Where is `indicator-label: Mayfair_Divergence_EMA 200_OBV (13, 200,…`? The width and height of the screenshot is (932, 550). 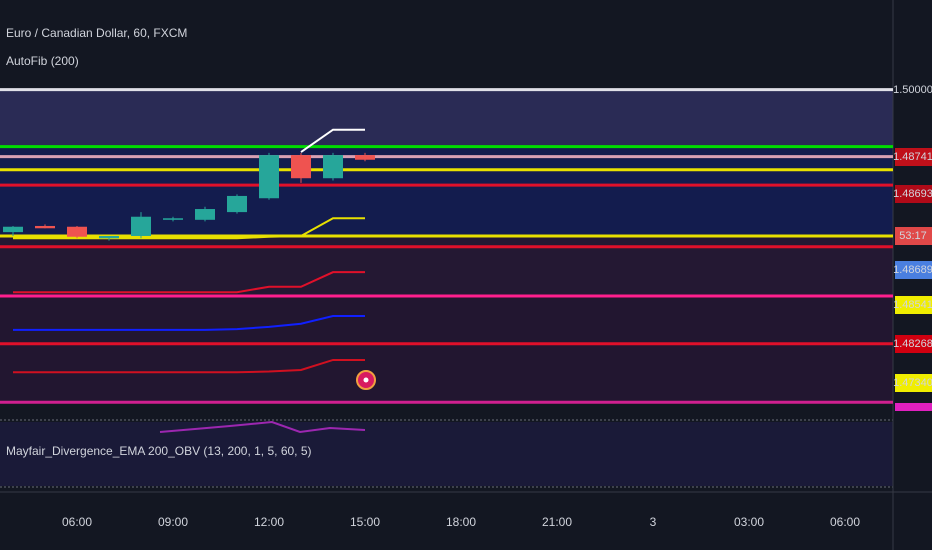 indicator-label: Mayfair_Divergence_EMA 200_OBV (13, 200,… is located at coordinates (159, 451).